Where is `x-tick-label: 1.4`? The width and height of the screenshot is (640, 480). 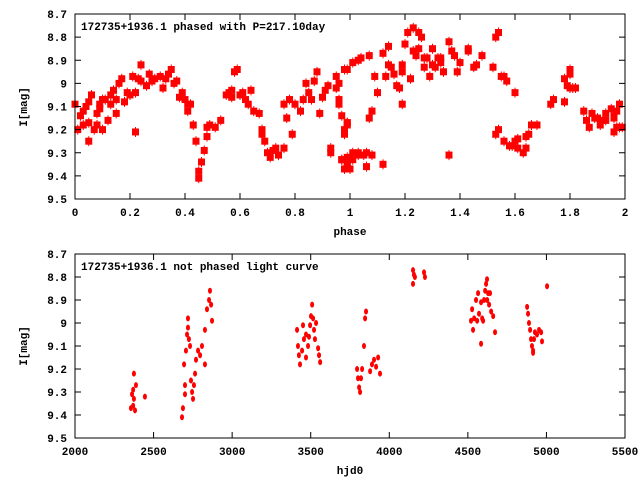
x-tick-label: 1.4 is located at coordinates (460, 214).